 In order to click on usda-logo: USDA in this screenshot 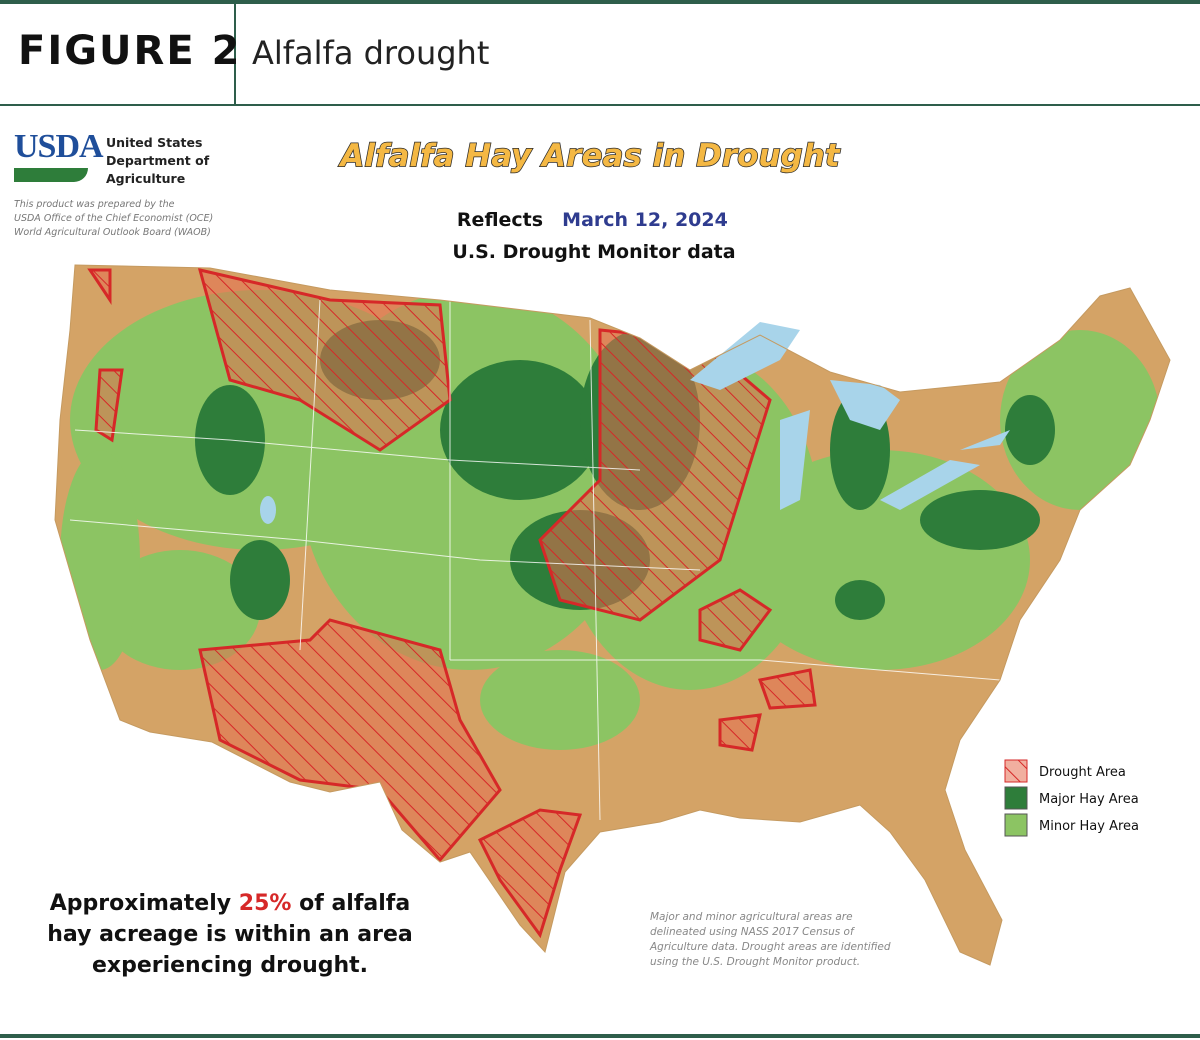, I will do `click(59, 146)`.